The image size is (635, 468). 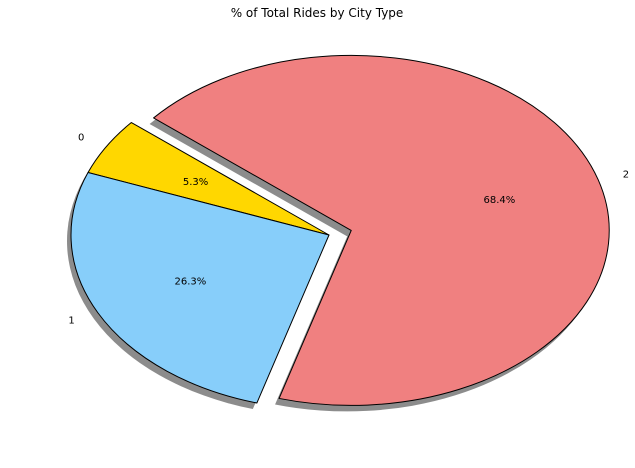 I want to click on slice-percent-label: 68.4%, so click(x=500, y=200).